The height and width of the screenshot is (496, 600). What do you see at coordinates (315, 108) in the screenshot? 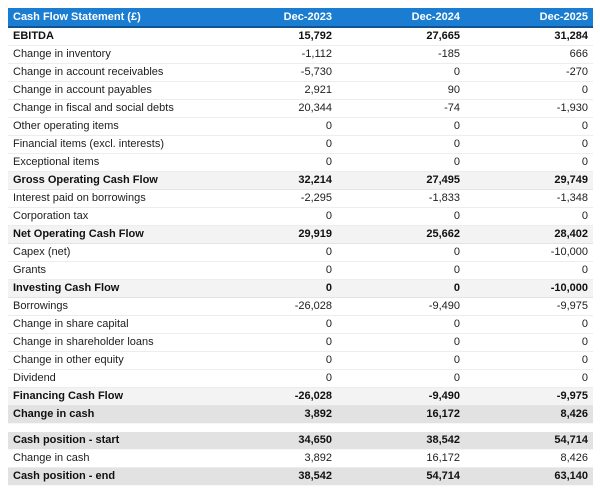
I see `cell-value: 20,344` at bounding box center [315, 108].